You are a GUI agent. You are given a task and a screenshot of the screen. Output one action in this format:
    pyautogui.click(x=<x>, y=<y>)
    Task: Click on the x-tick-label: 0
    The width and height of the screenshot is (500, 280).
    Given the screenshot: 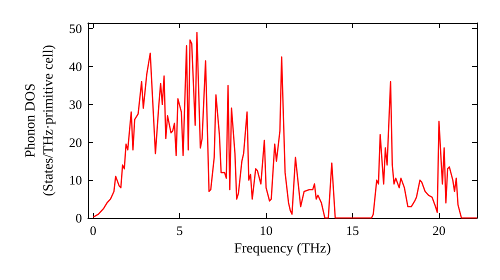 What is the action you would take?
    pyautogui.click(x=93, y=230)
    